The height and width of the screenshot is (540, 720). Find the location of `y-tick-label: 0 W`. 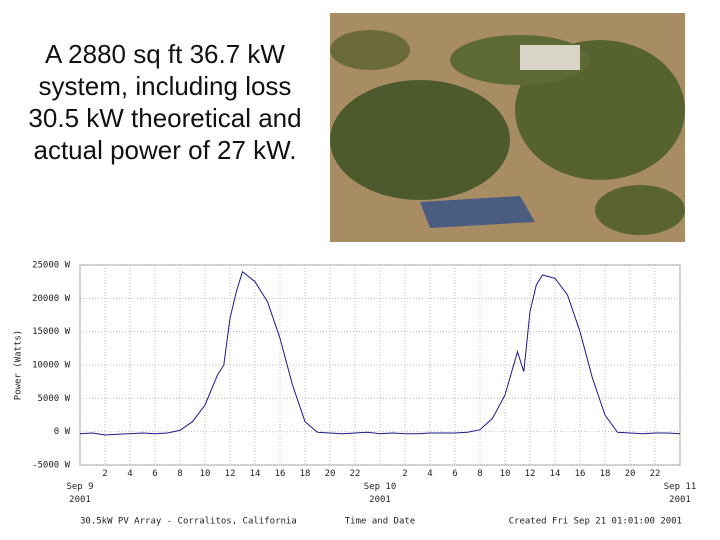

y-tick-label: 0 W is located at coordinates (62, 432).